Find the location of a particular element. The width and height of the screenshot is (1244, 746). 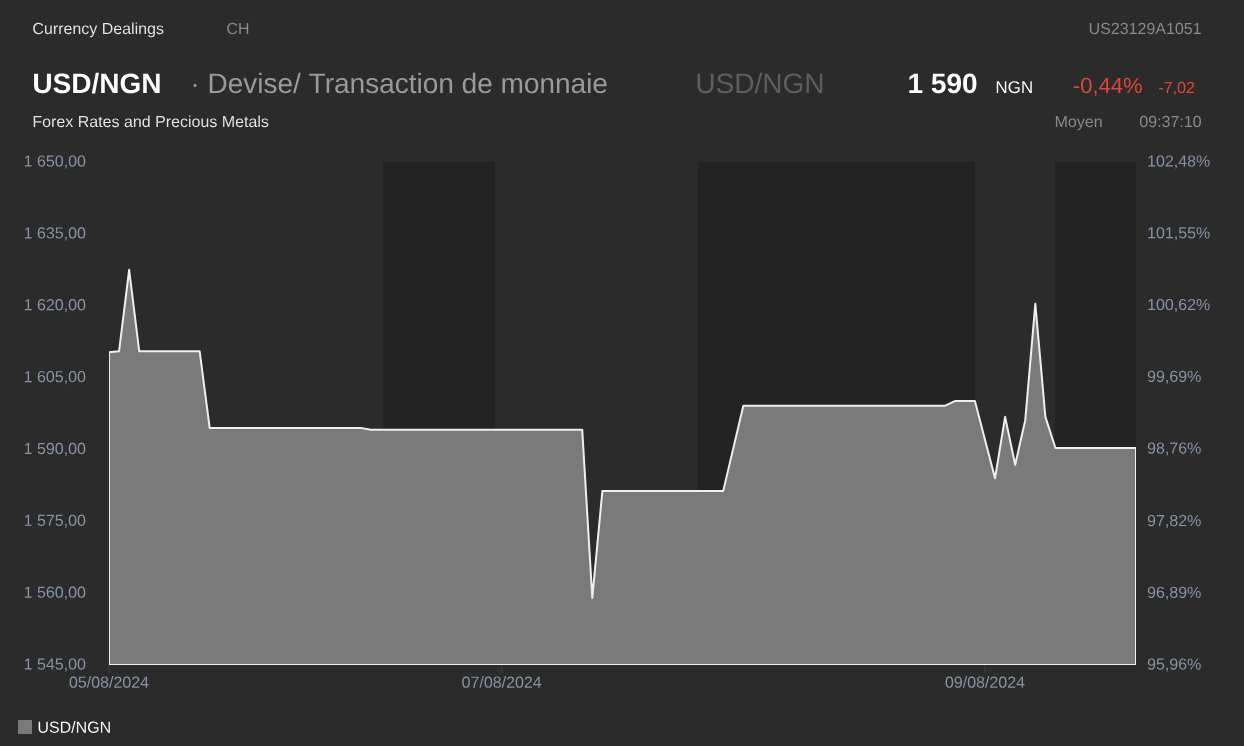

y-tick-label: 1 635,00 is located at coordinates (55, 234).